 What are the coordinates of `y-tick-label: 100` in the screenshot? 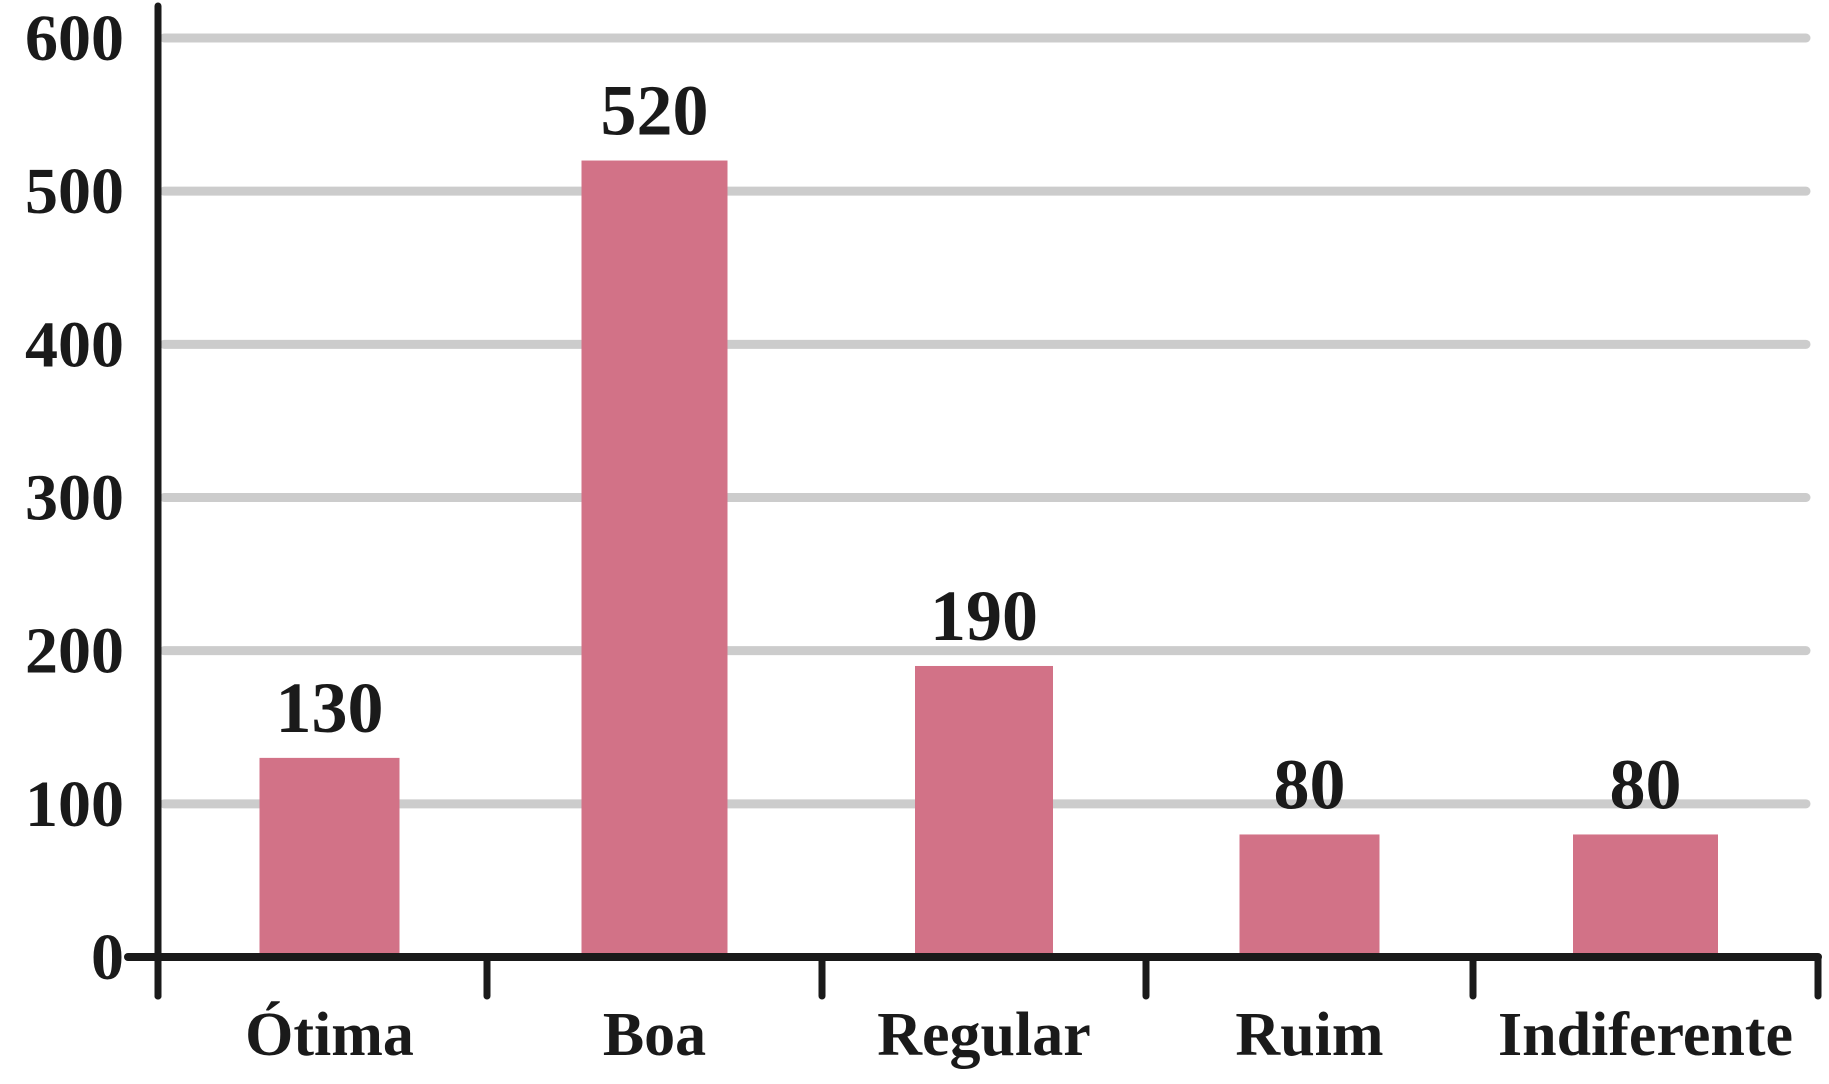 It's located at (74, 804).